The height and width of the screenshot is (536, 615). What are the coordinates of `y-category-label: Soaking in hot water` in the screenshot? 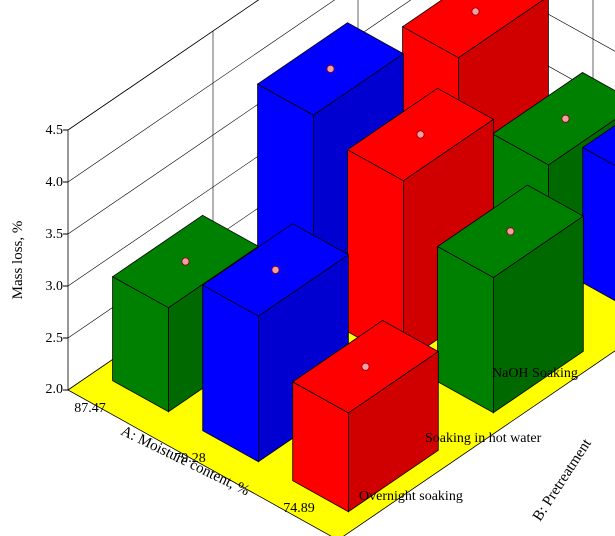 It's located at (483, 438).